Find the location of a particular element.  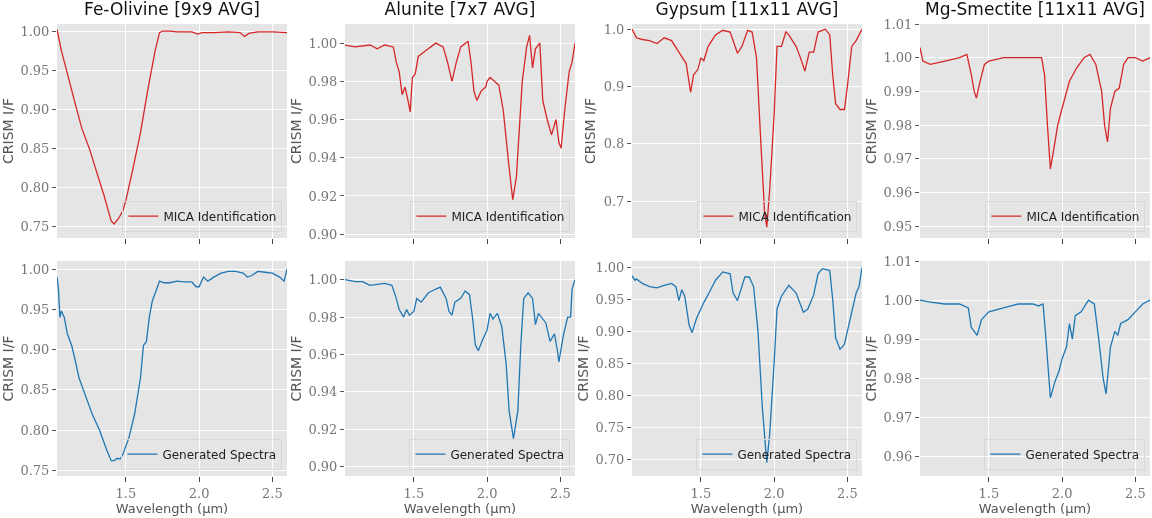

chart-title: Fe-Olivine [9x9 AVG] is located at coordinates (172, 9).